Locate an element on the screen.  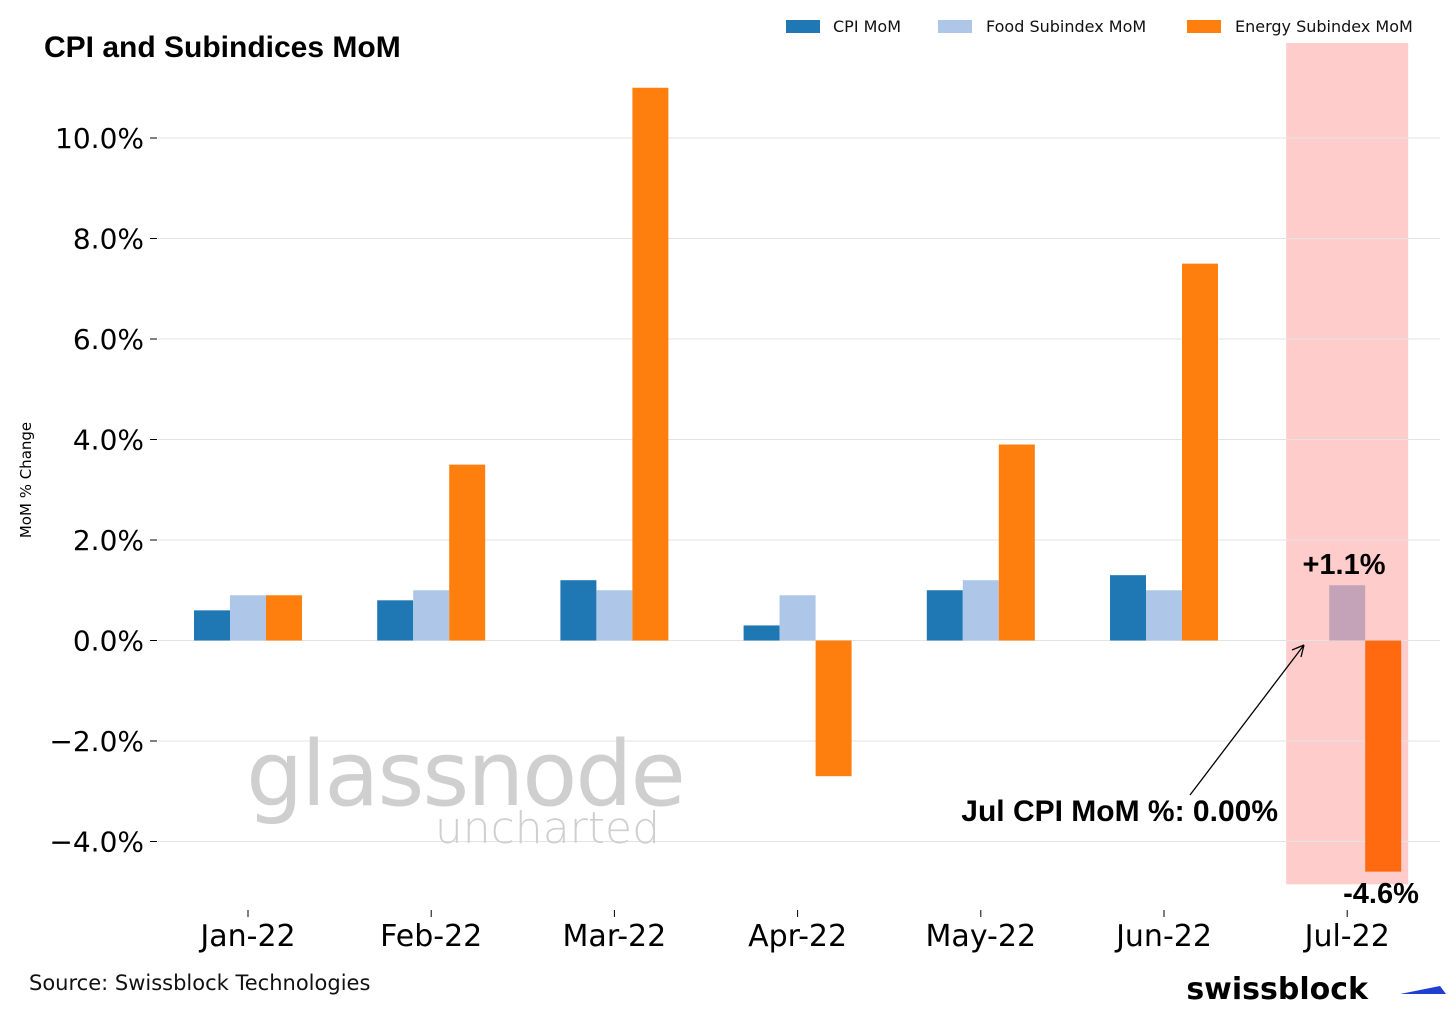
x-tick-label: Jan-22 is located at coordinates (246, 936).